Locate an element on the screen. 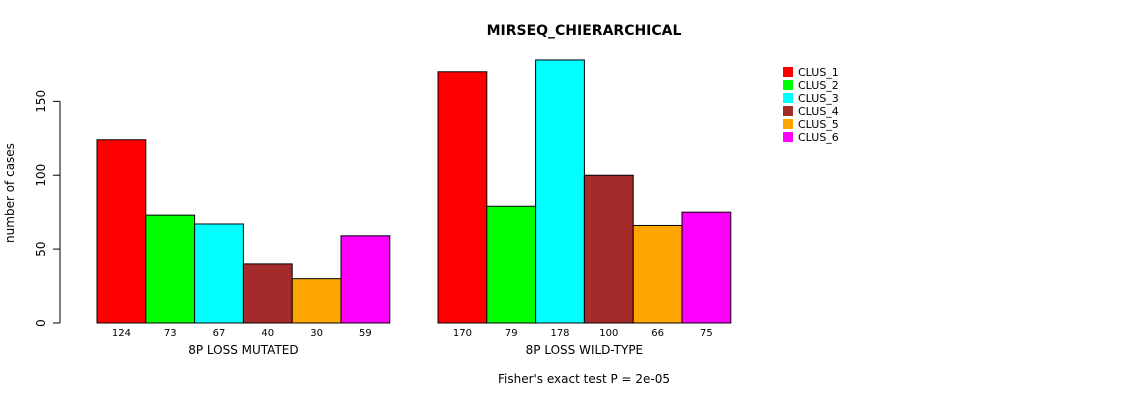 Image resolution: width=1140 pixels, height=400 pixels. y-axis: 0 50 100 150 is located at coordinates (47, 208).